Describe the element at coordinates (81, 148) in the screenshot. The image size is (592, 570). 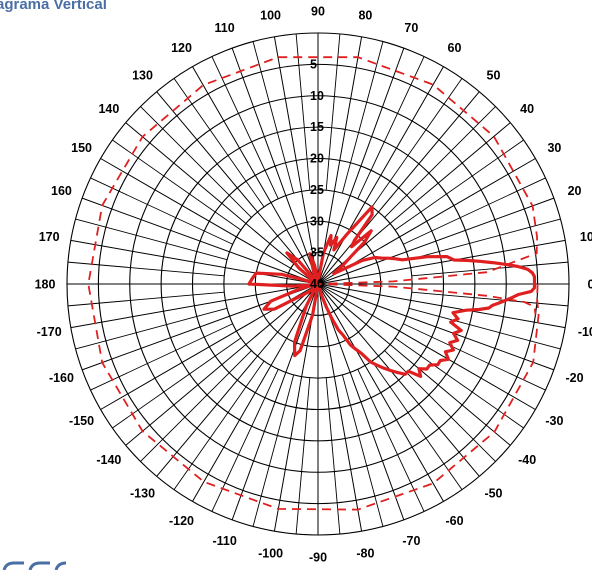
I see `angle-tick-label: 150` at that location.